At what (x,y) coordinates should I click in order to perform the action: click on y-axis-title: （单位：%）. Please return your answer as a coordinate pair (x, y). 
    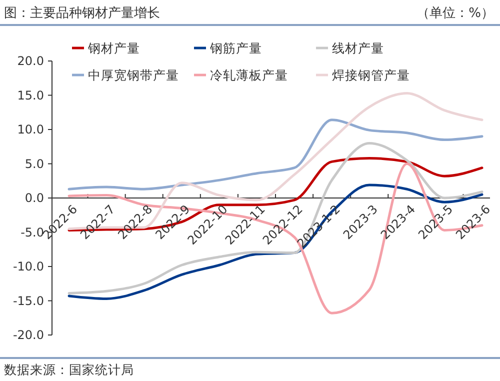
    Looking at the image, I should click on (455, 13).